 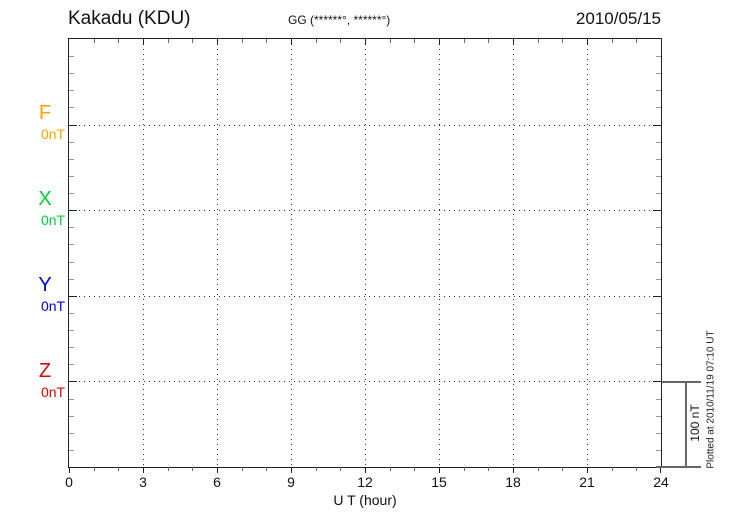 What do you see at coordinates (291, 482) in the screenshot?
I see `x-tick-label: 9` at bounding box center [291, 482].